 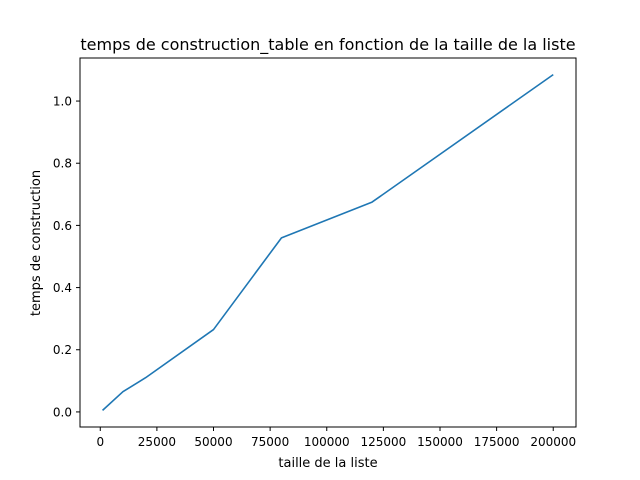 I want to click on y-tick-label: 0.4, so click(x=62, y=288).